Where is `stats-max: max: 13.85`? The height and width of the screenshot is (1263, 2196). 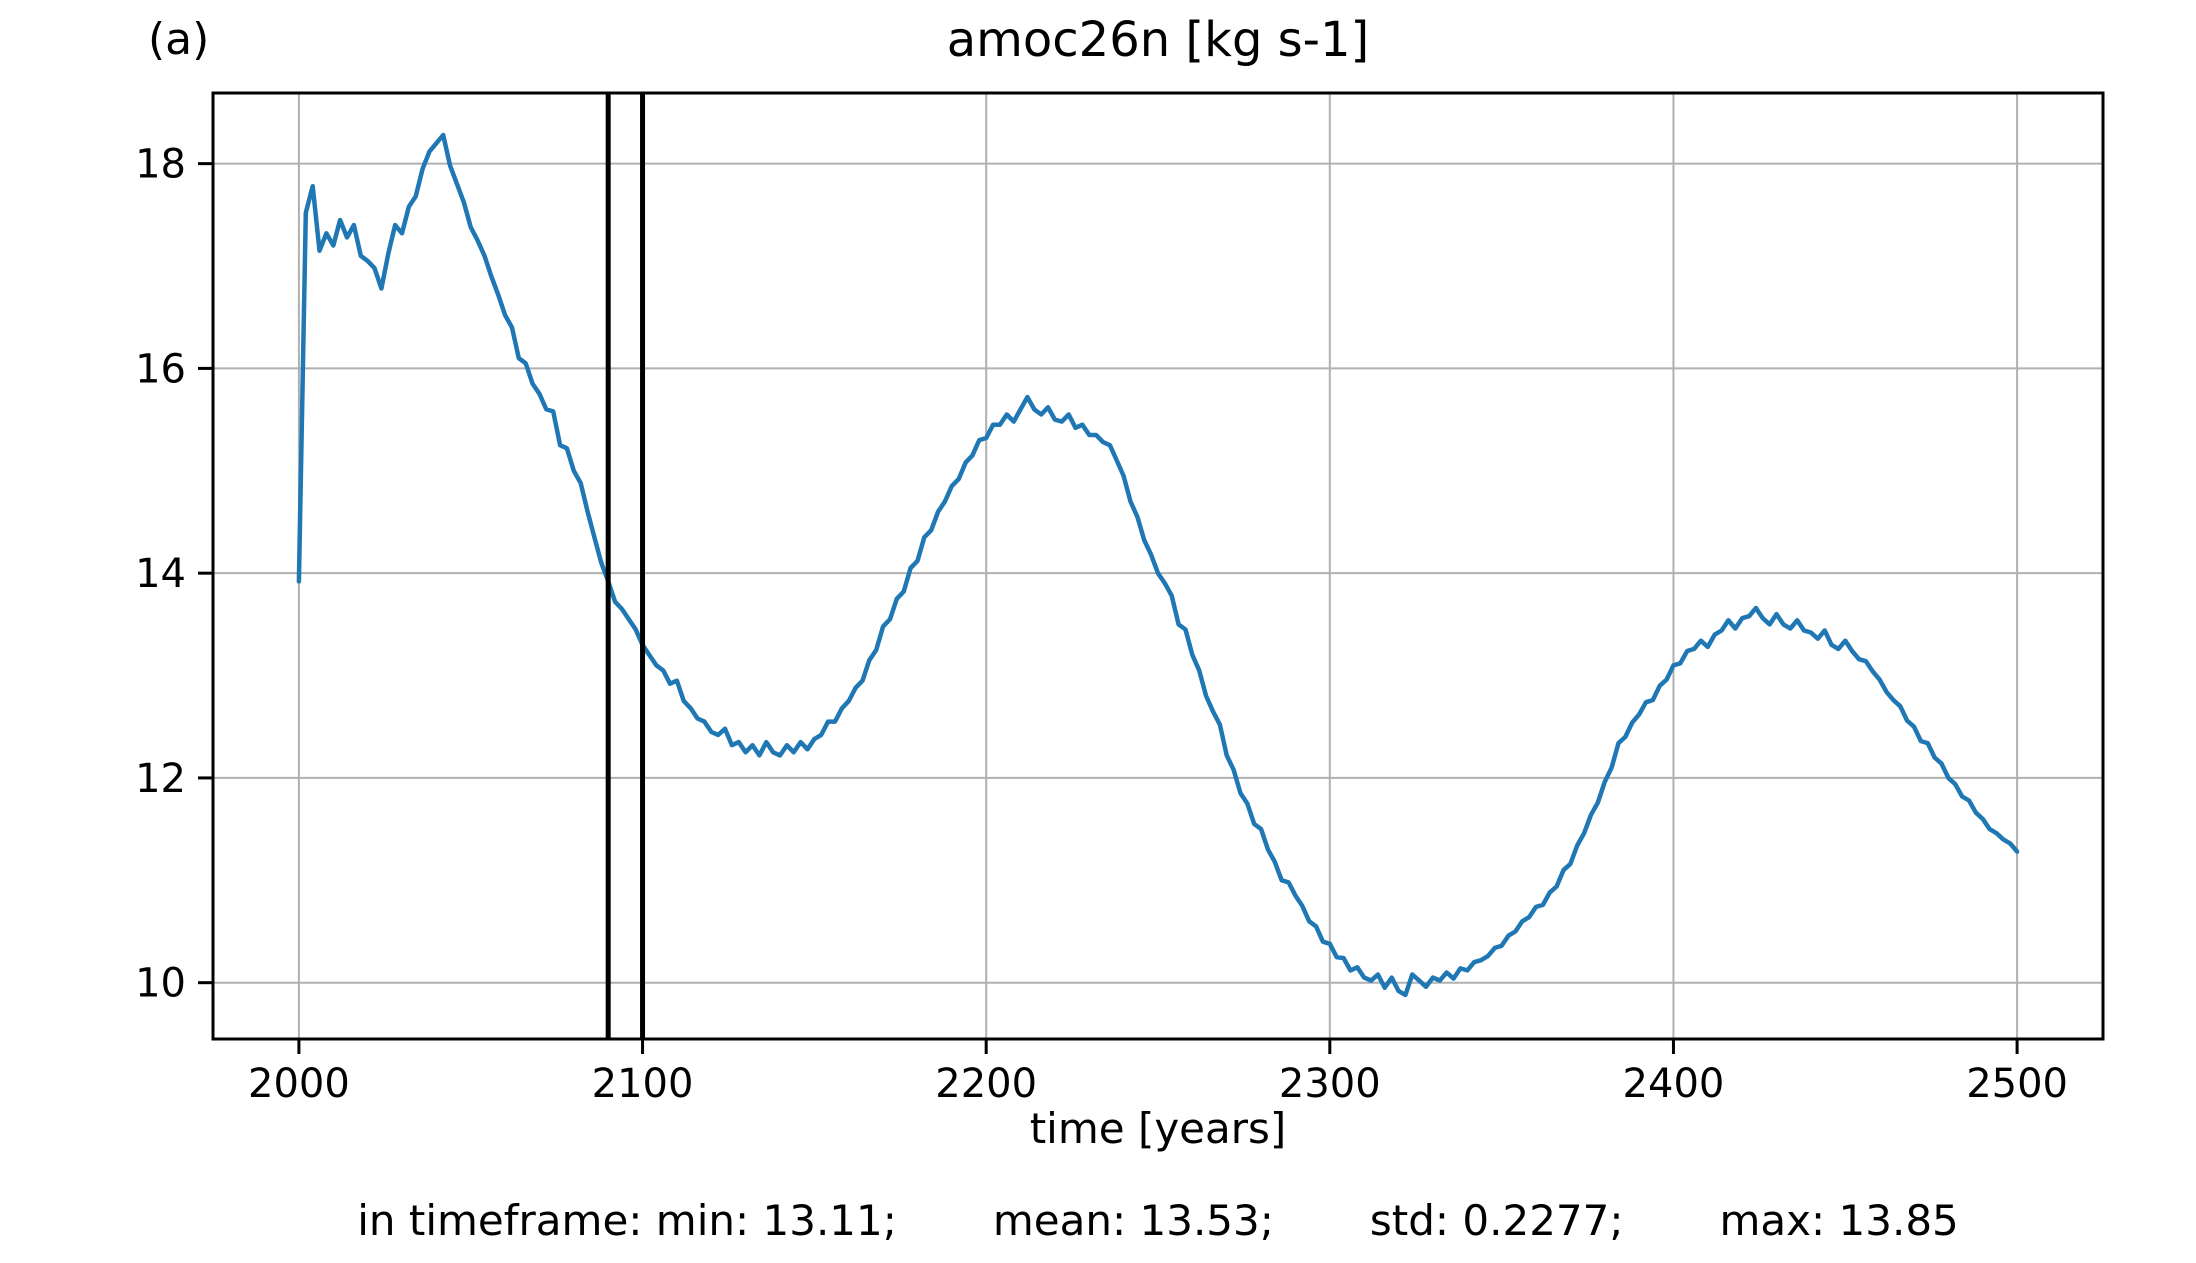 stats-max: max: 13.85 is located at coordinates (1839, 1220).